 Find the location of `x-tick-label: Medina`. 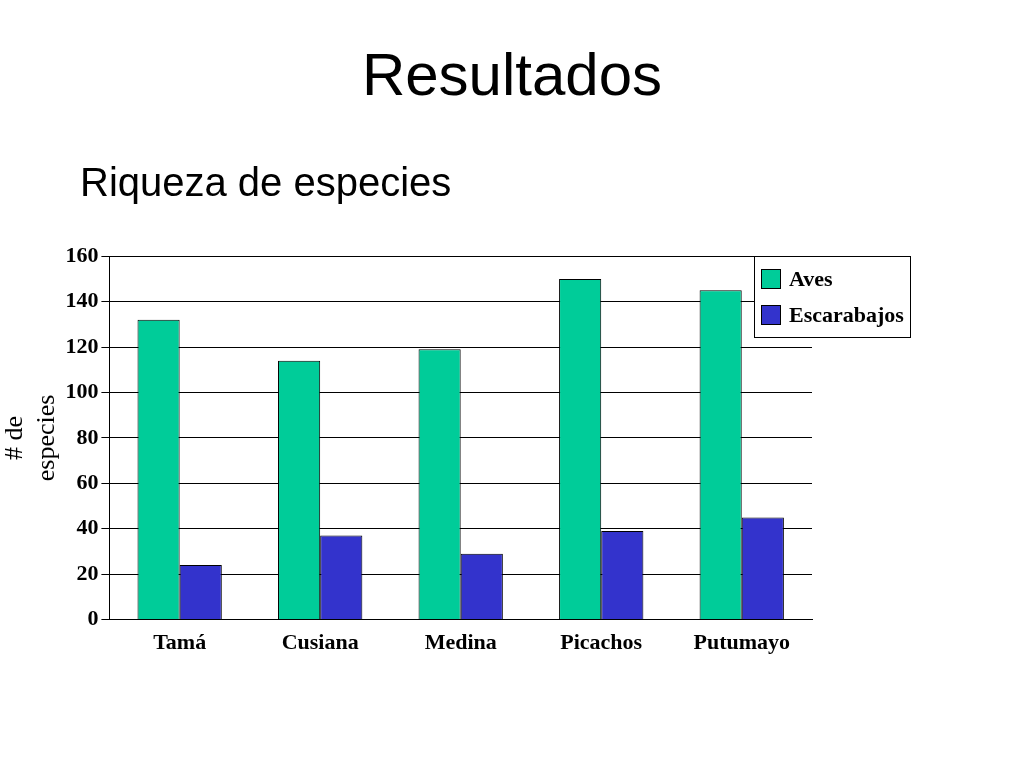

x-tick-label: Medina is located at coordinates (460, 642).